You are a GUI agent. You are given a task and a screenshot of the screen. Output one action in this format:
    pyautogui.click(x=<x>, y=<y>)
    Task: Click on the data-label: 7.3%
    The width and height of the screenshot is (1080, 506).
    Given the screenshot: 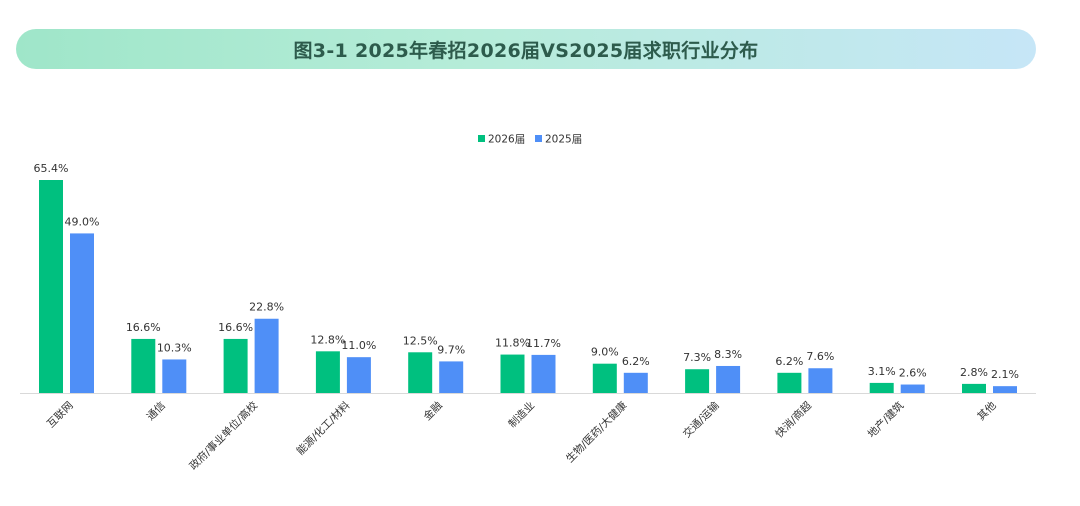 What is the action you would take?
    pyautogui.click(x=697, y=357)
    